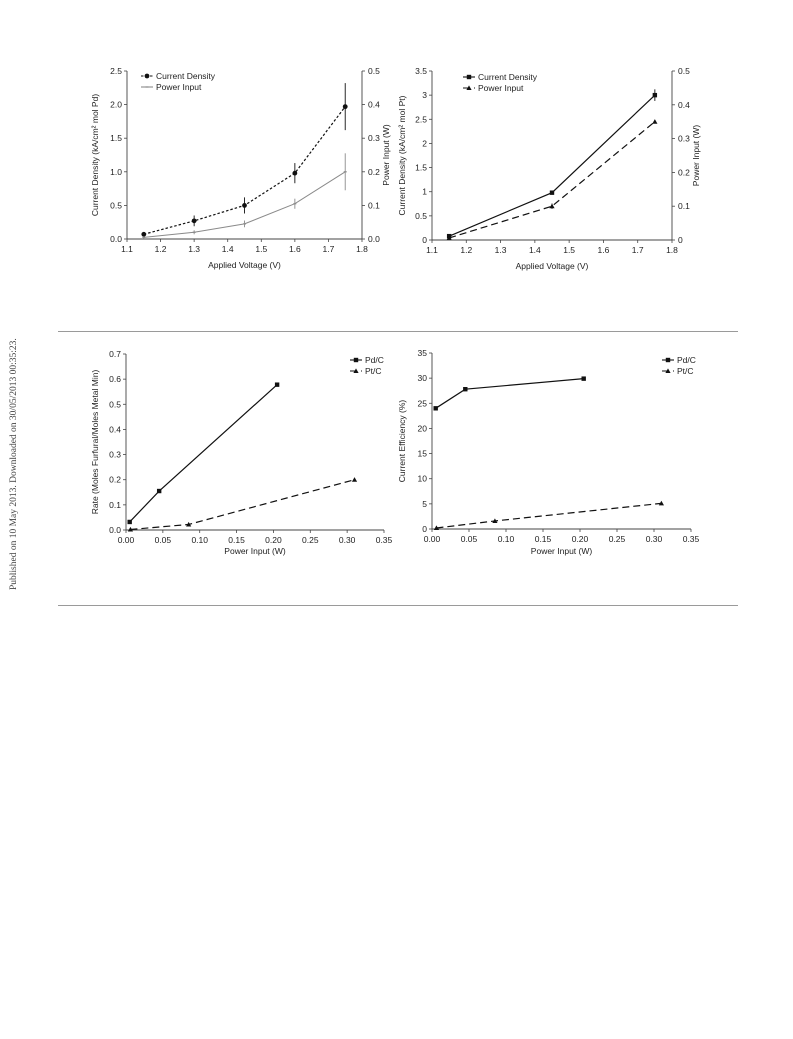  I want to click on y-axis-label: Current Density (kA/cm² mol Pt), so click(402, 155).